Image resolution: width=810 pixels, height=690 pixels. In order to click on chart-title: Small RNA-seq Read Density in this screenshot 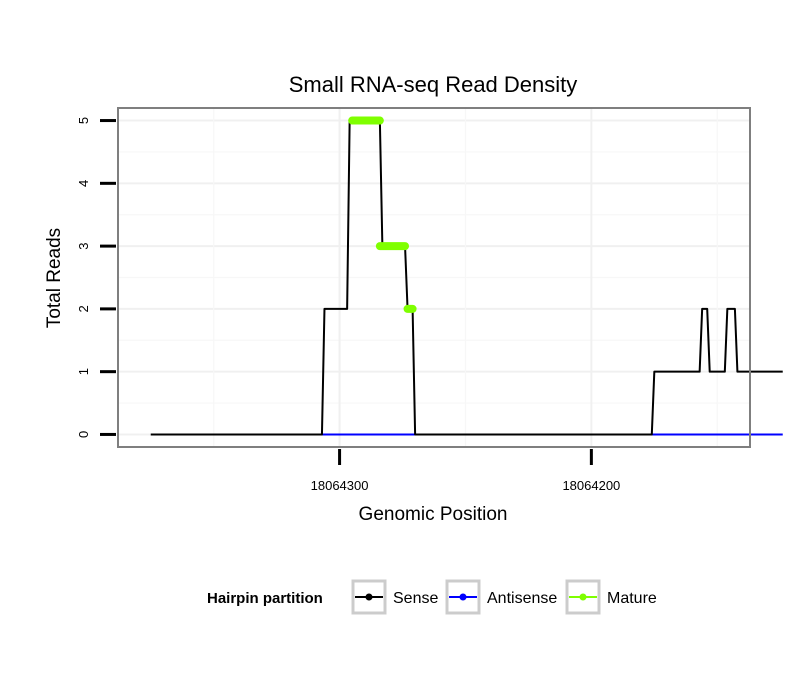, I will do `click(433, 84)`.